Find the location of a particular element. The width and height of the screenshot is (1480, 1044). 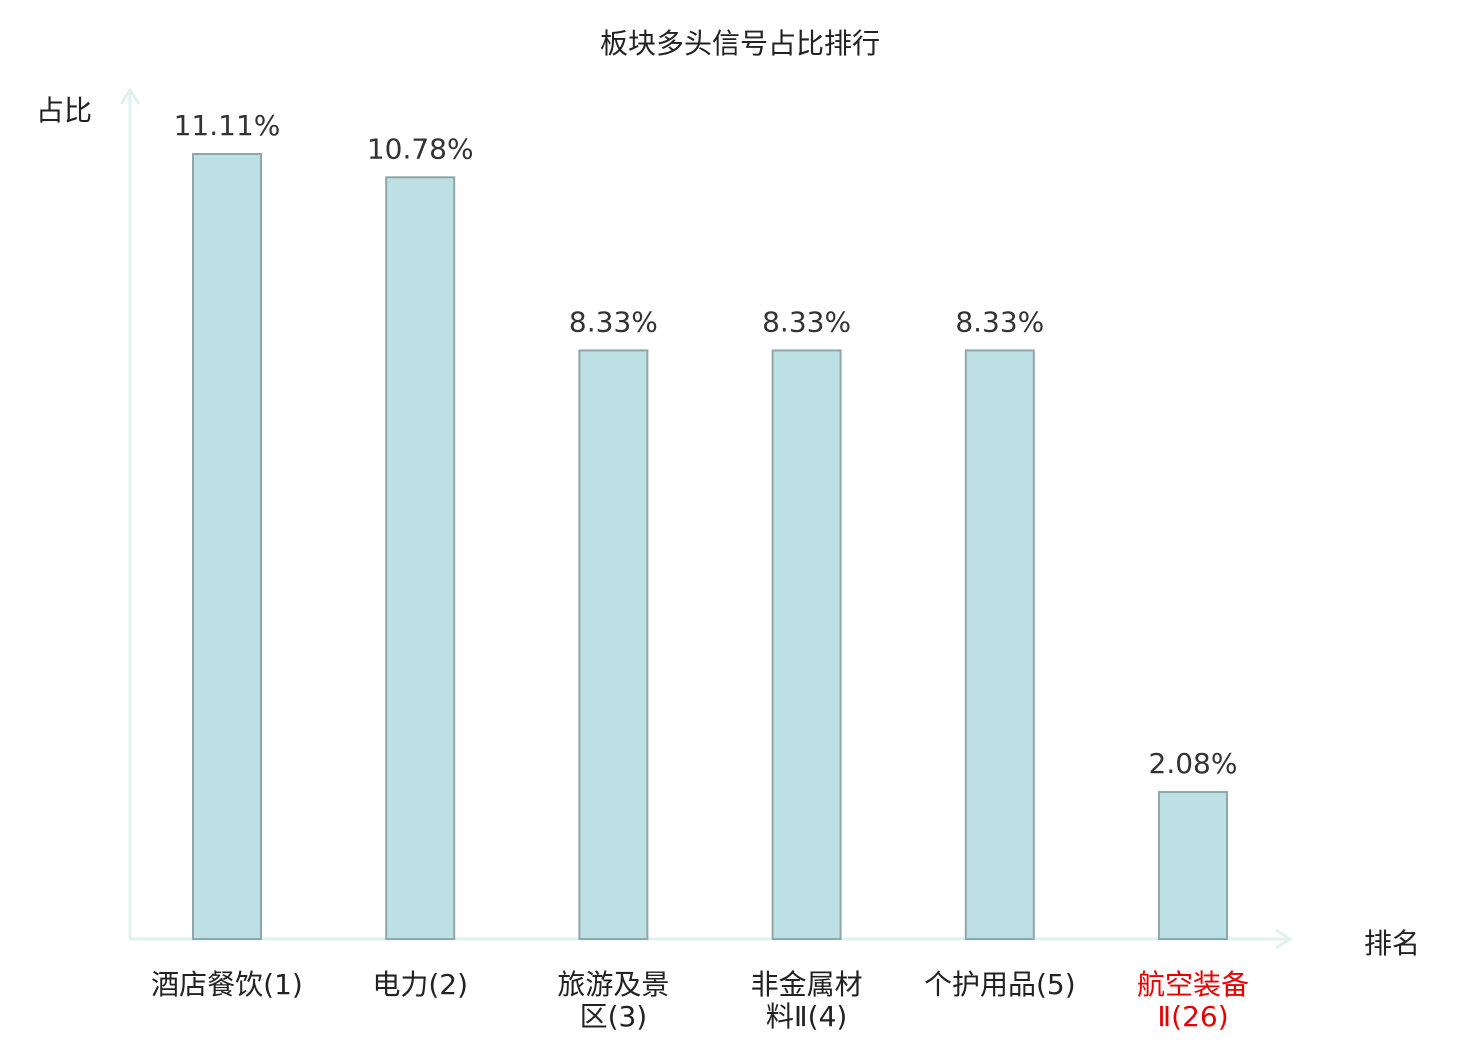

x-axis-label: 排名 is located at coordinates (1392, 943).